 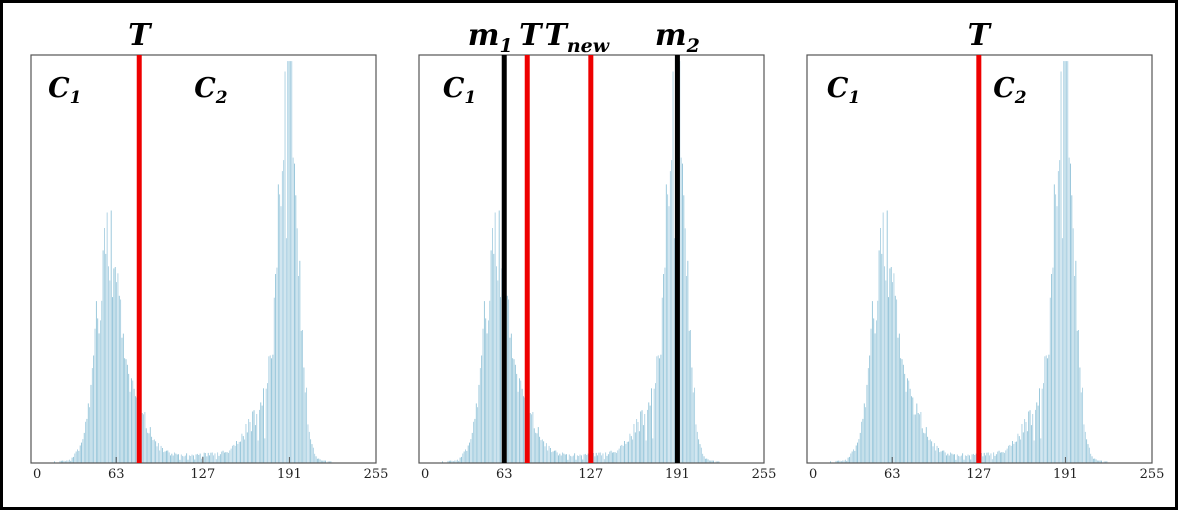 I want to click on threshold-label-m1: m1, so click(x=490, y=37).